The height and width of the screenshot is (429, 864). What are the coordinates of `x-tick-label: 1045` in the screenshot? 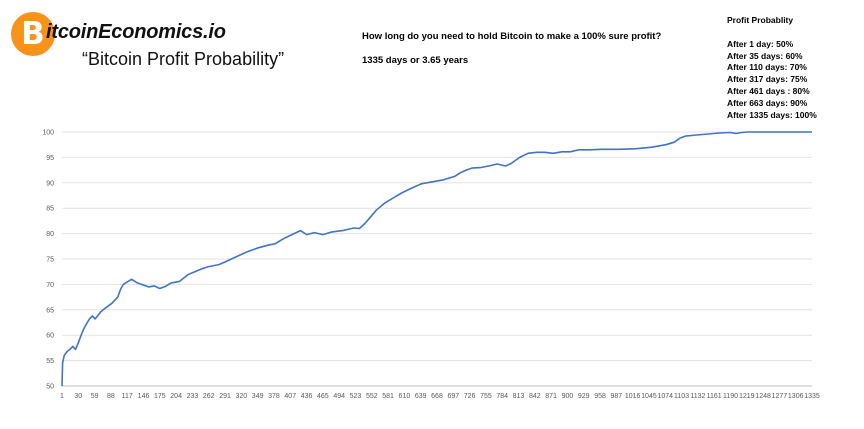 It's located at (649, 396).